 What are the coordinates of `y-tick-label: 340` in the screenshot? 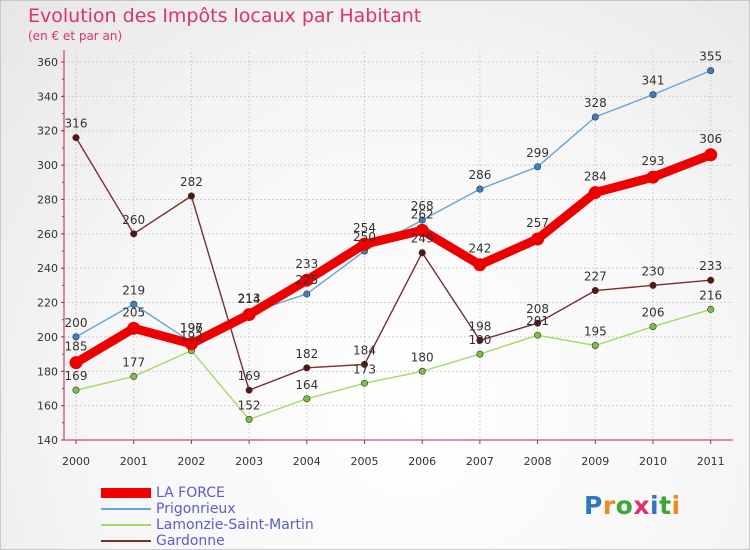 It's located at (47, 96).